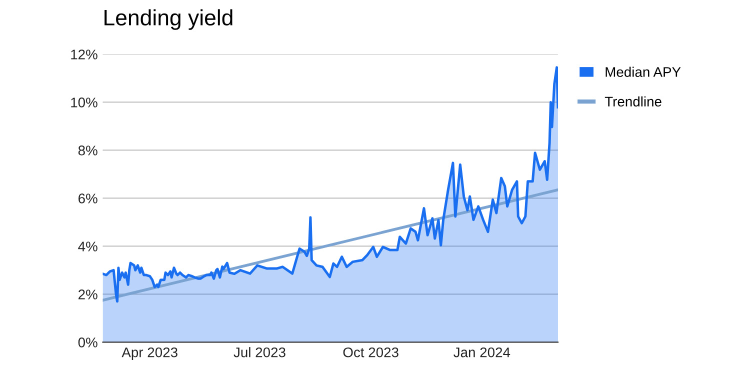 This screenshot has width=750, height=374. Describe the element at coordinates (168, 19) in the screenshot. I see `chart-title: Lending yield` at that location.